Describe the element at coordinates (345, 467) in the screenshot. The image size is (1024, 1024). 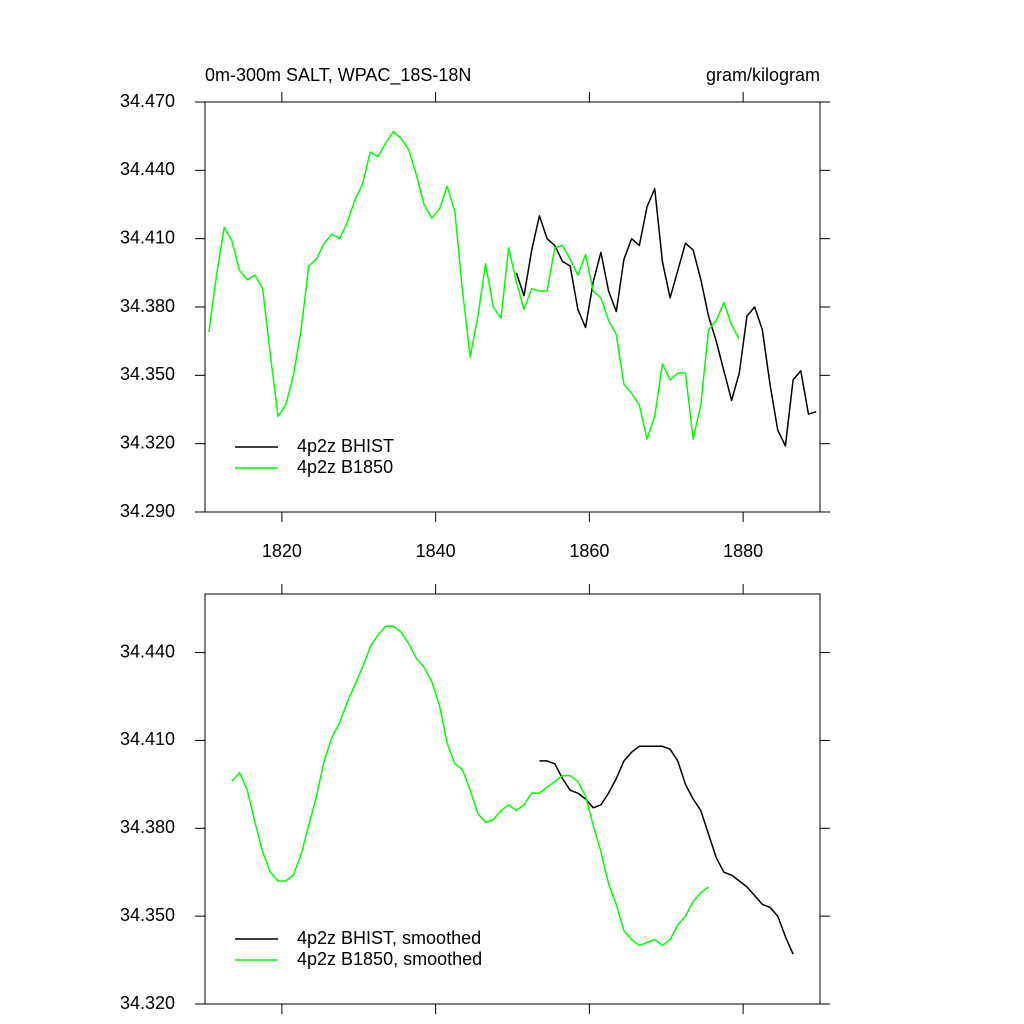
I see `legend-label: 4p2z B1850` at that location.